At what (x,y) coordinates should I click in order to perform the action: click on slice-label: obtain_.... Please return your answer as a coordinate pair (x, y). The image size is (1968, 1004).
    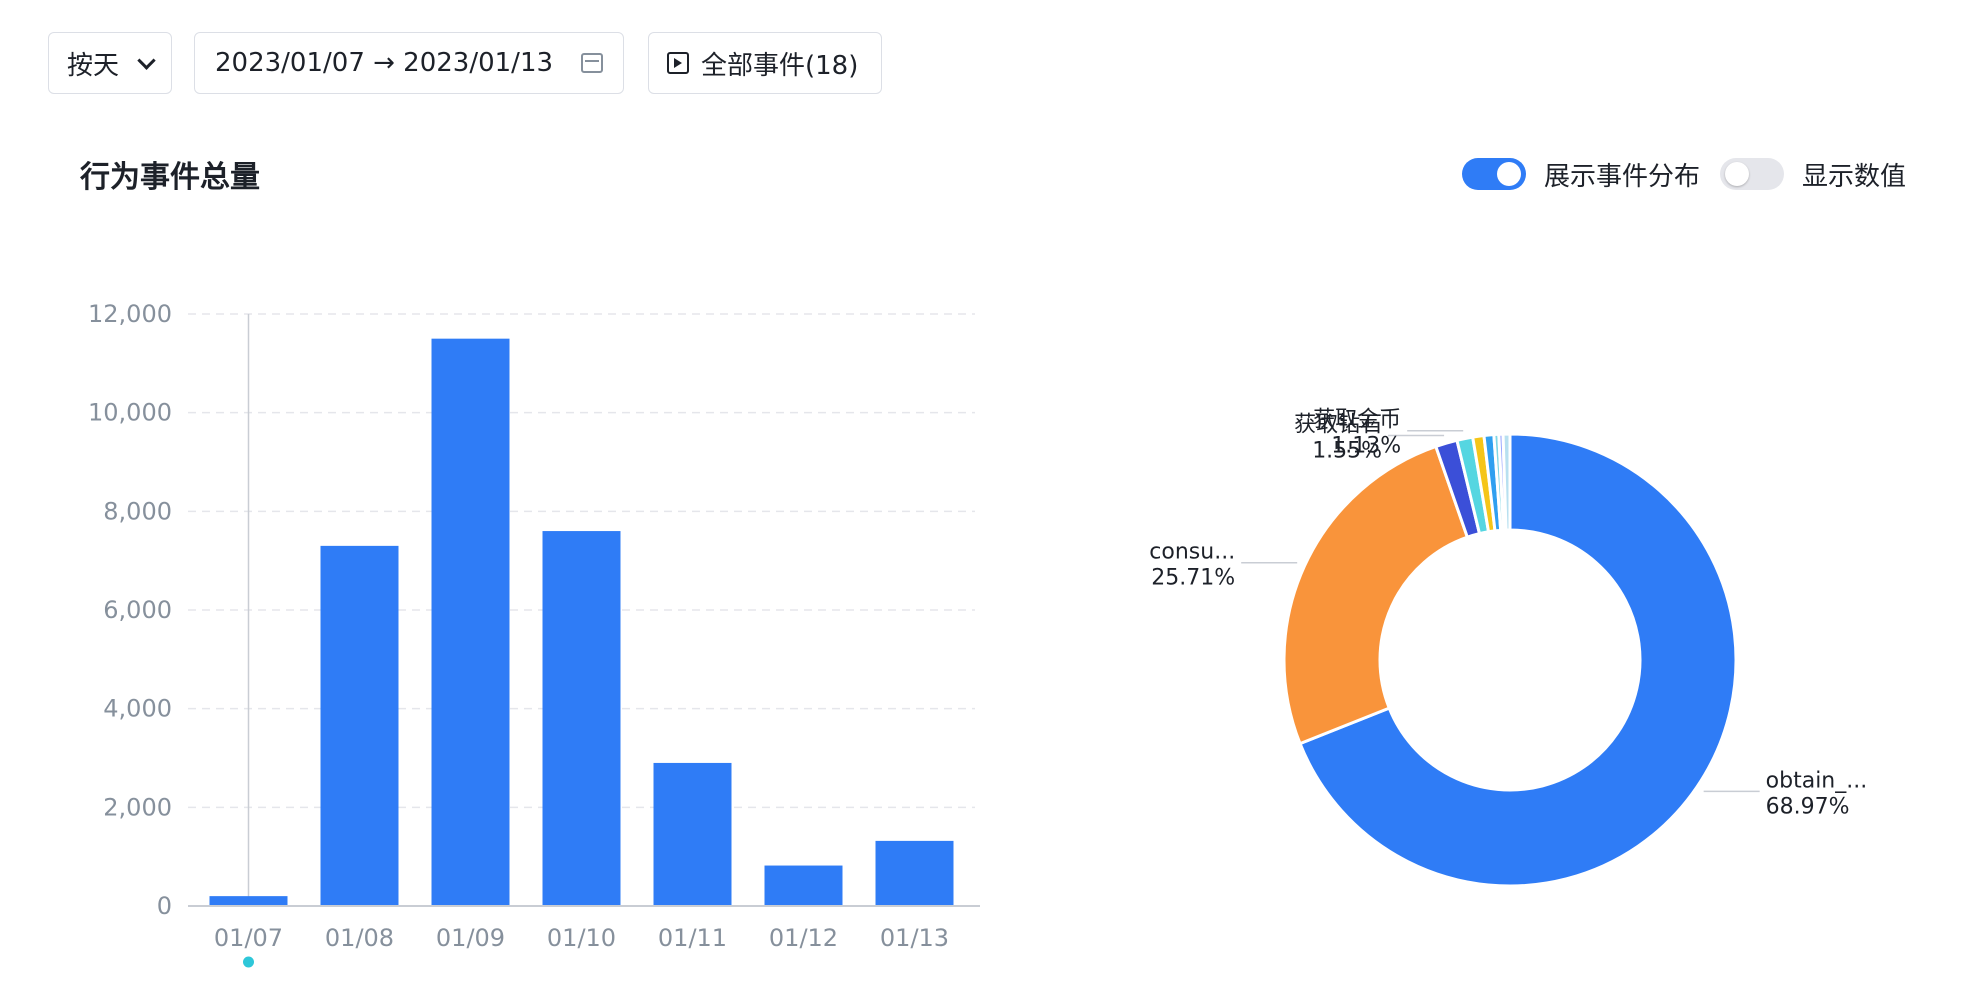
    Looking at the image, I should click on (1817, 780).